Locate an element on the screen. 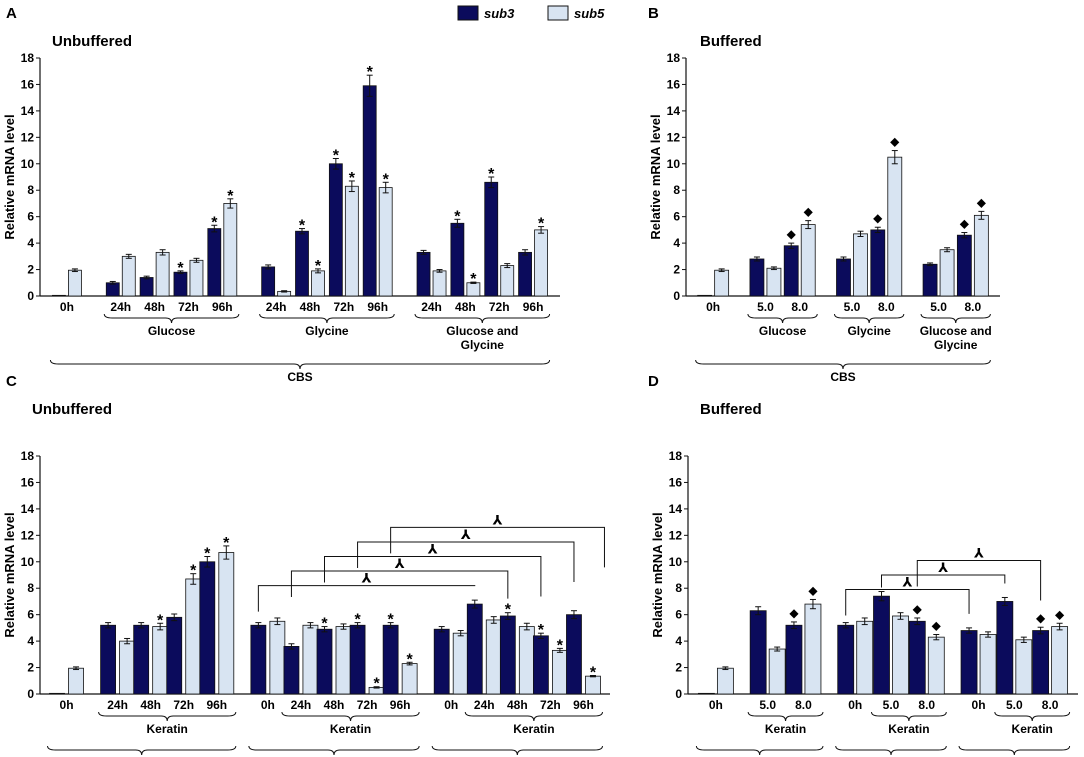  legend-swatch-sub3 is located at coordinates (468, 13).